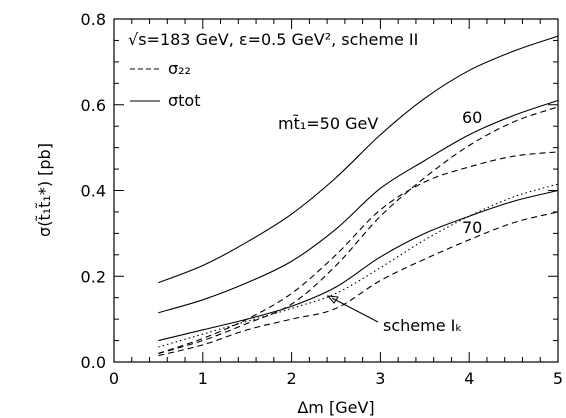 The image size is (566, 418). Describe the element at coordinates (472, 117) in the screenshot. I see `curve-label-60: 60` at that location.